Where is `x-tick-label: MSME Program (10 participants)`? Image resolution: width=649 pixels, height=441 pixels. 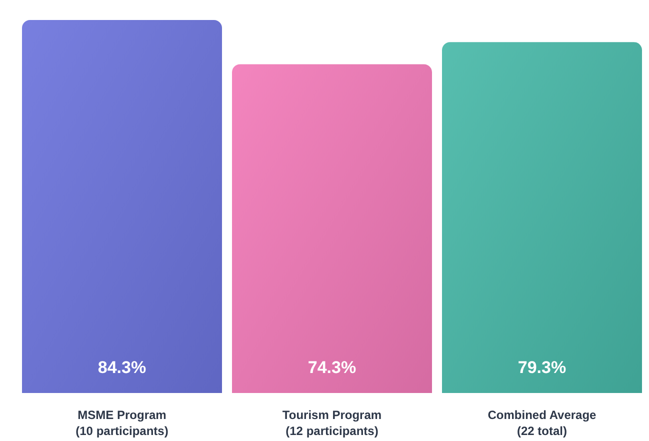 x-tick-label: MSME Program (10 participants) is located at coordinates (122, 423).